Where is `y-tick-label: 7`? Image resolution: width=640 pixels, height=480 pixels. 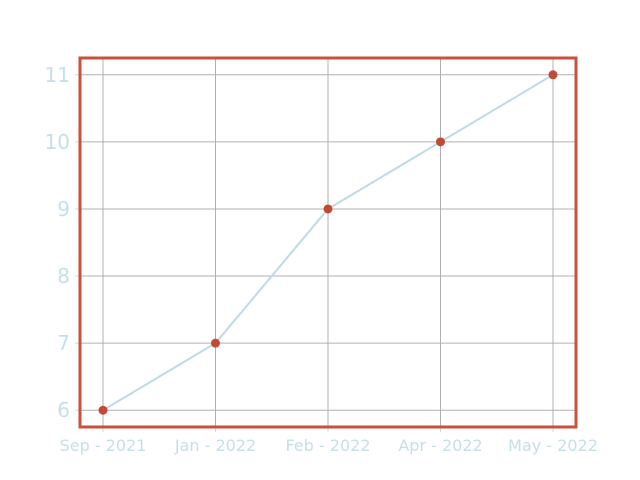 y-tick-label: 7 is located at coordinates (63, 343).